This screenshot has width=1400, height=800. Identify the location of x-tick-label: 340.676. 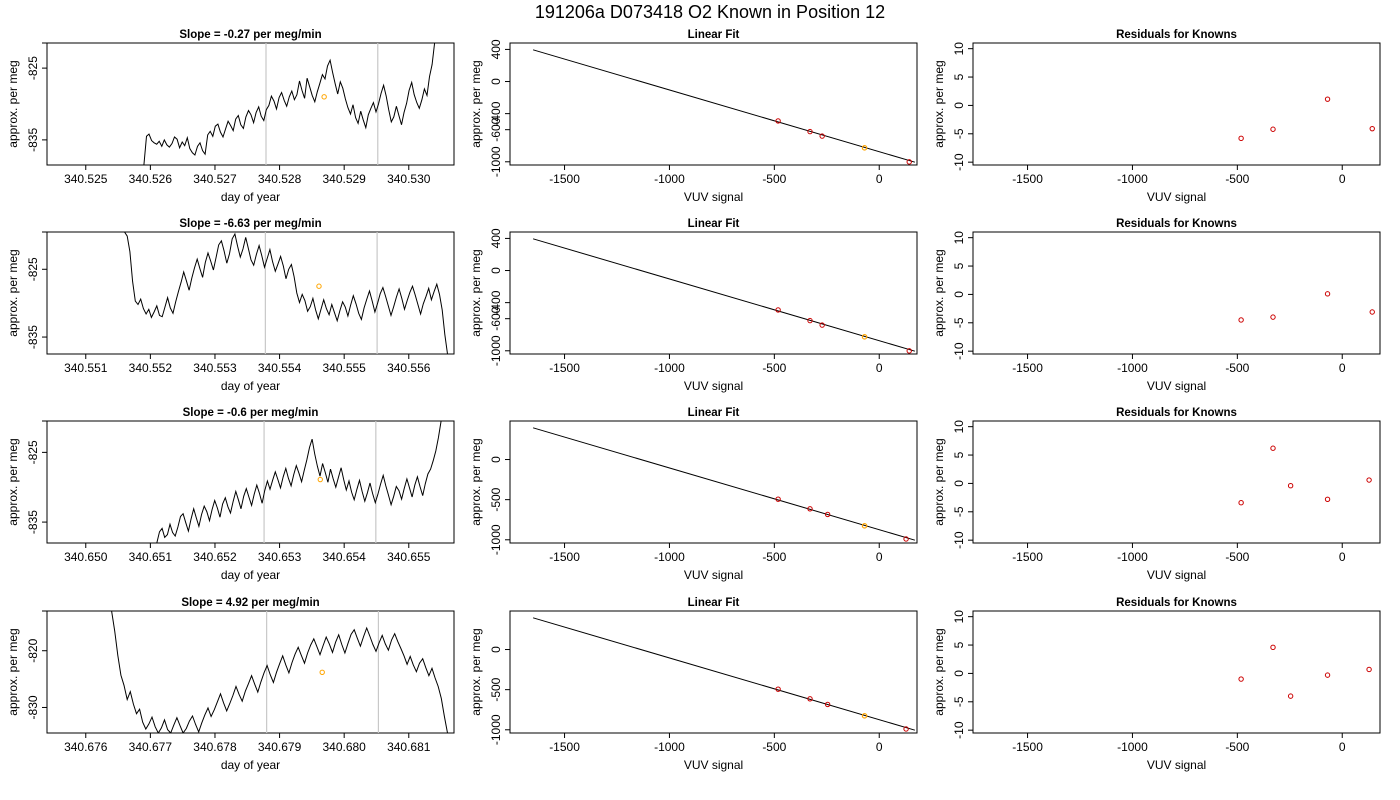
(86, 747).